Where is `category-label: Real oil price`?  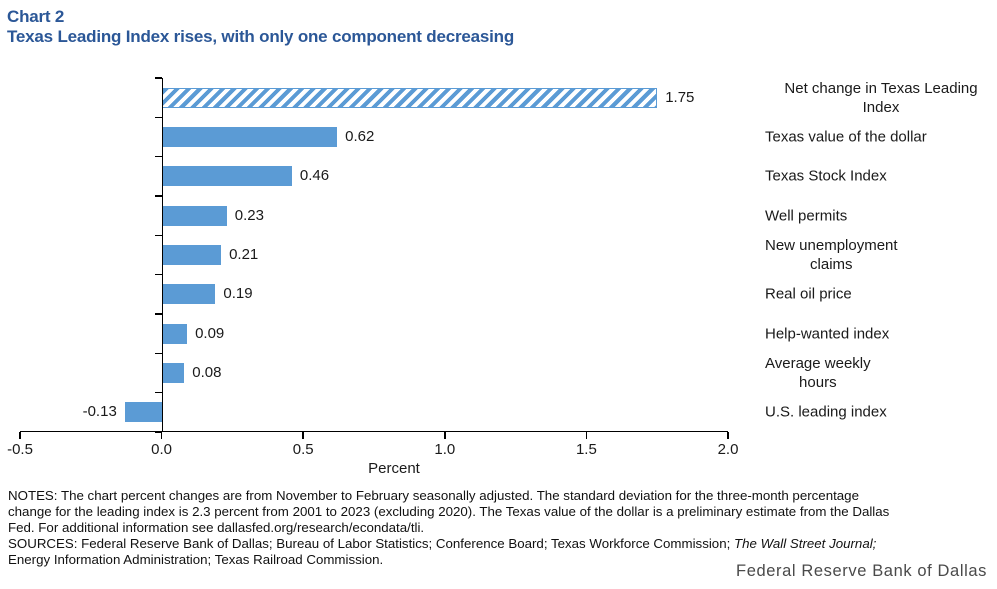
category-label: Real oil price is located at coordinates (808, 294).